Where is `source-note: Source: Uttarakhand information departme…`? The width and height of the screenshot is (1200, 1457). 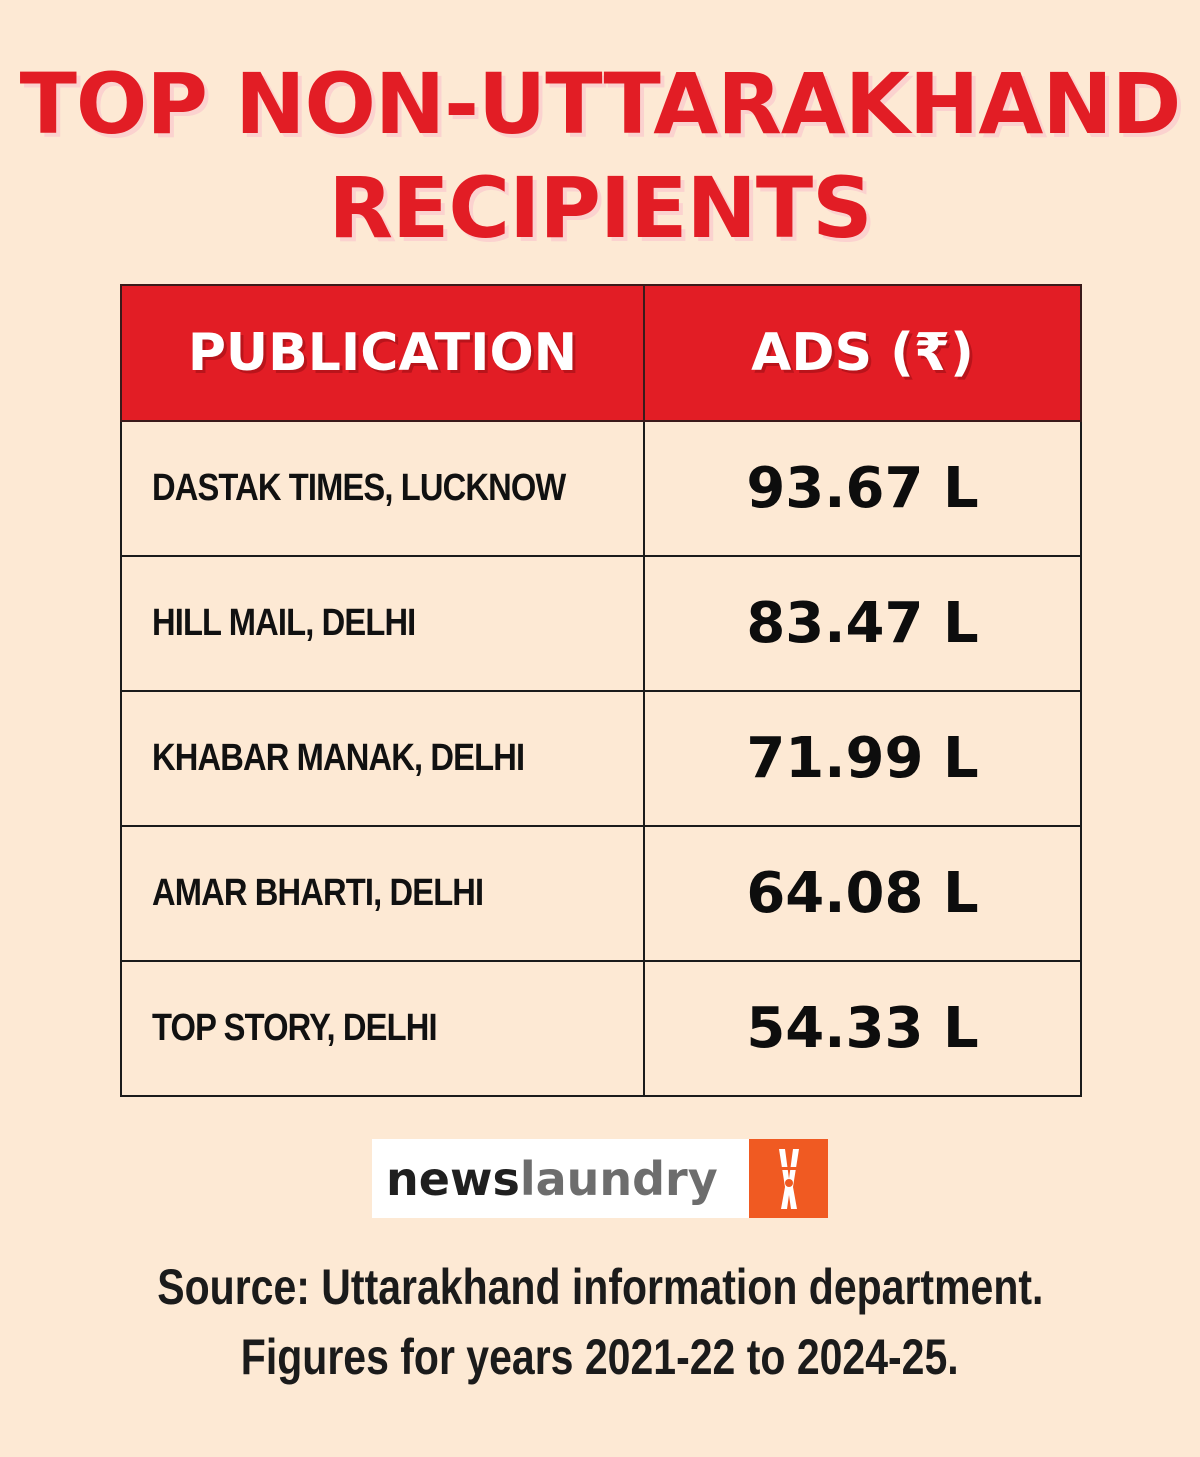 source-note: Source: Uttarakhand information departme… is located at coordinates (600, 1322).